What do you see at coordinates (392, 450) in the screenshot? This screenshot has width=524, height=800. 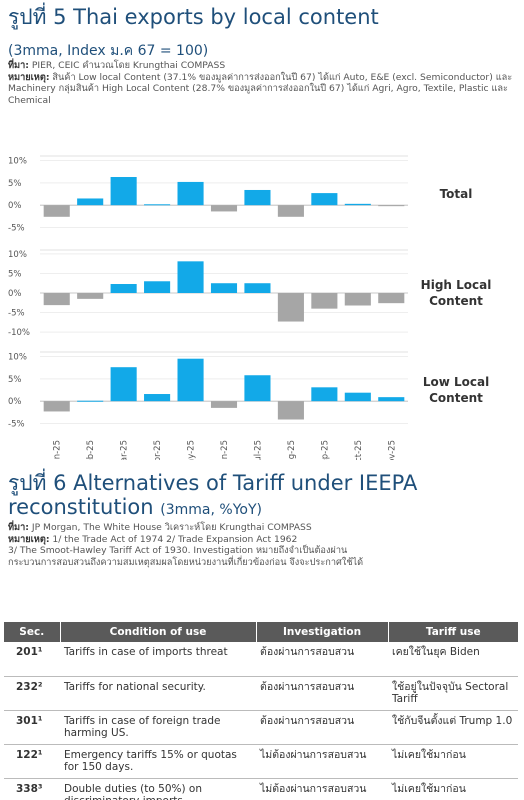 I see `x-tick-label: Nov-25` at bounding box center [392, 450].